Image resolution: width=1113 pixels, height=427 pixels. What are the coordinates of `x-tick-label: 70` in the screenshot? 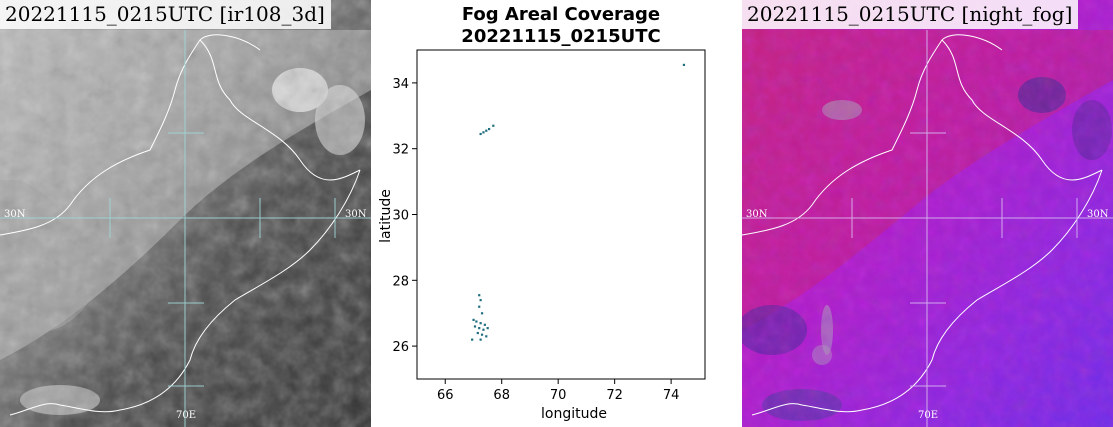 It's located at (558, 395).